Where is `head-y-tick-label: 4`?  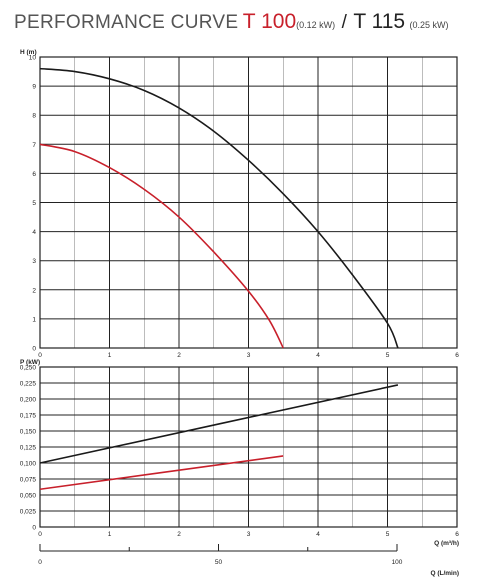 head-y-tick-label: 4 is located at coordinates (34, 232).